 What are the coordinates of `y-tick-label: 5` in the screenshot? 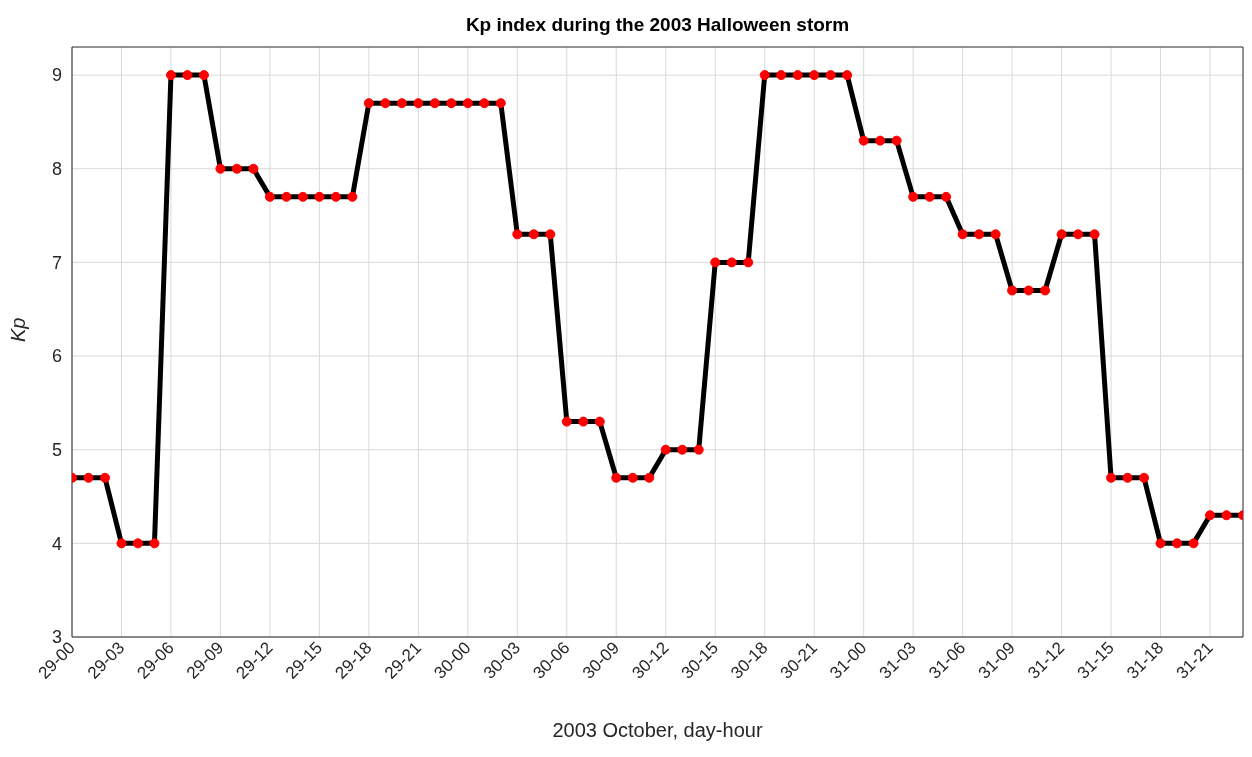 It's located at (56, 450).